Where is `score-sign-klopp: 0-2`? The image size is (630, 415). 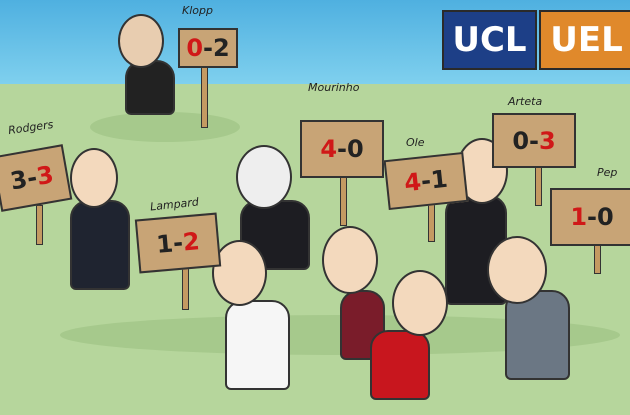
score-sign-klopp: 0-2 is located at coordinates (208, 48).